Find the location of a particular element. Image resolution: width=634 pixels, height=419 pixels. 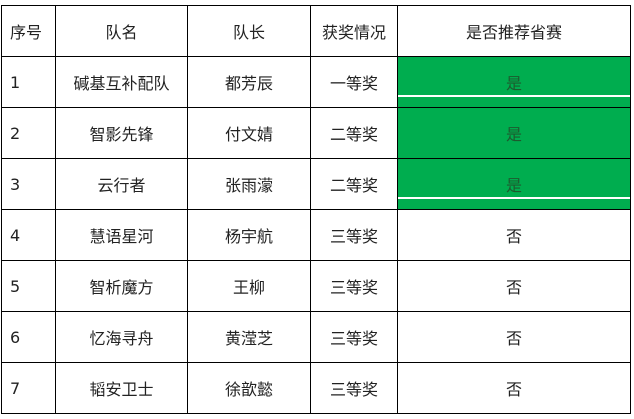

table-row: 5 智析魔方 王柳 三等奖否 is located at coordinates (316, 286).